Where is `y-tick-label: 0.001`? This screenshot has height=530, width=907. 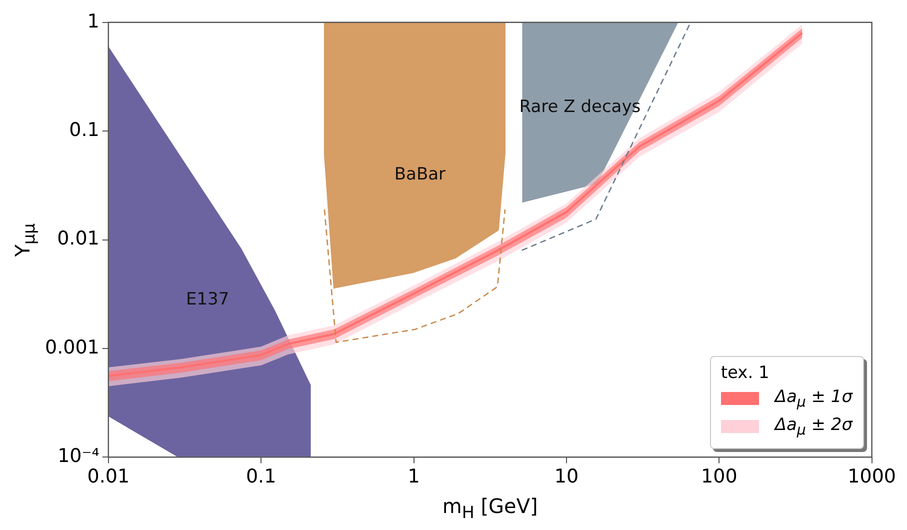 y-tick-label: 0.001 is located at coordinates (72, 347).